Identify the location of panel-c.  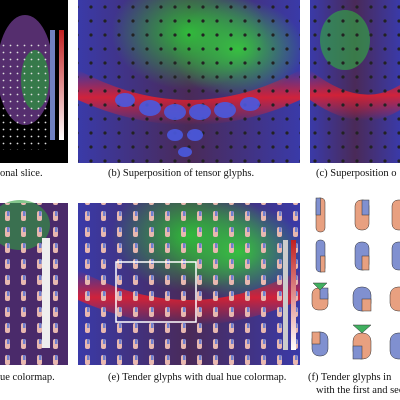
(355, 81).